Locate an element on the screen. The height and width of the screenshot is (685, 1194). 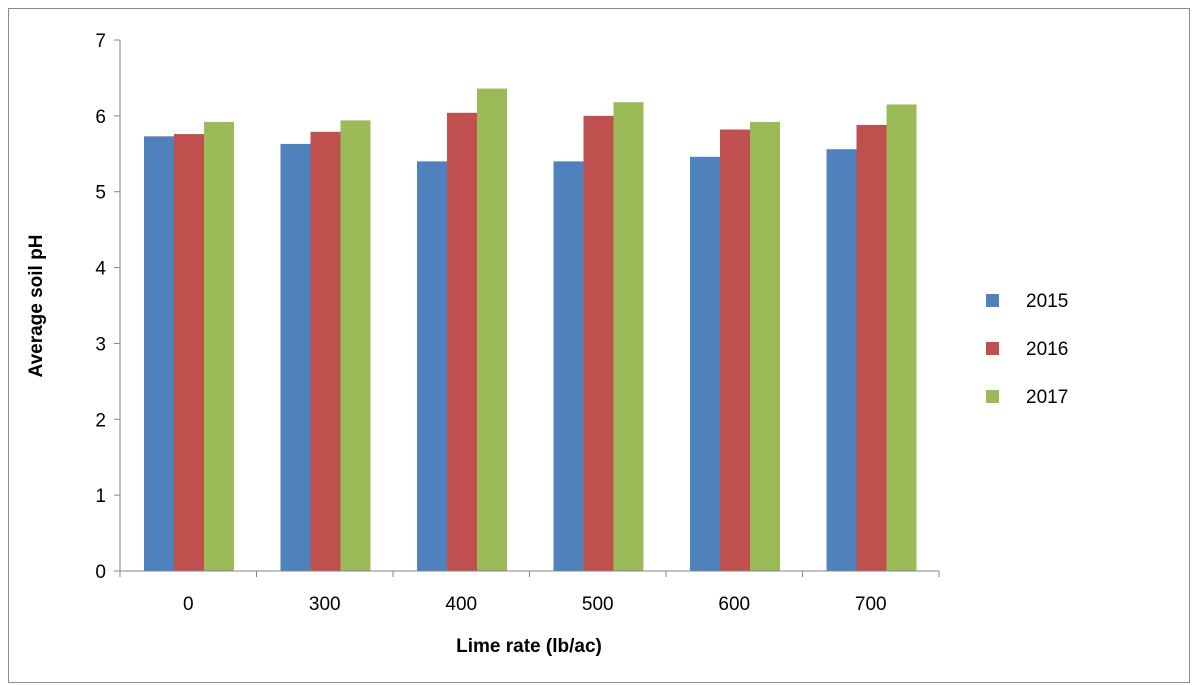
legend-swatch-2017 is located at coordinates (992, 396).